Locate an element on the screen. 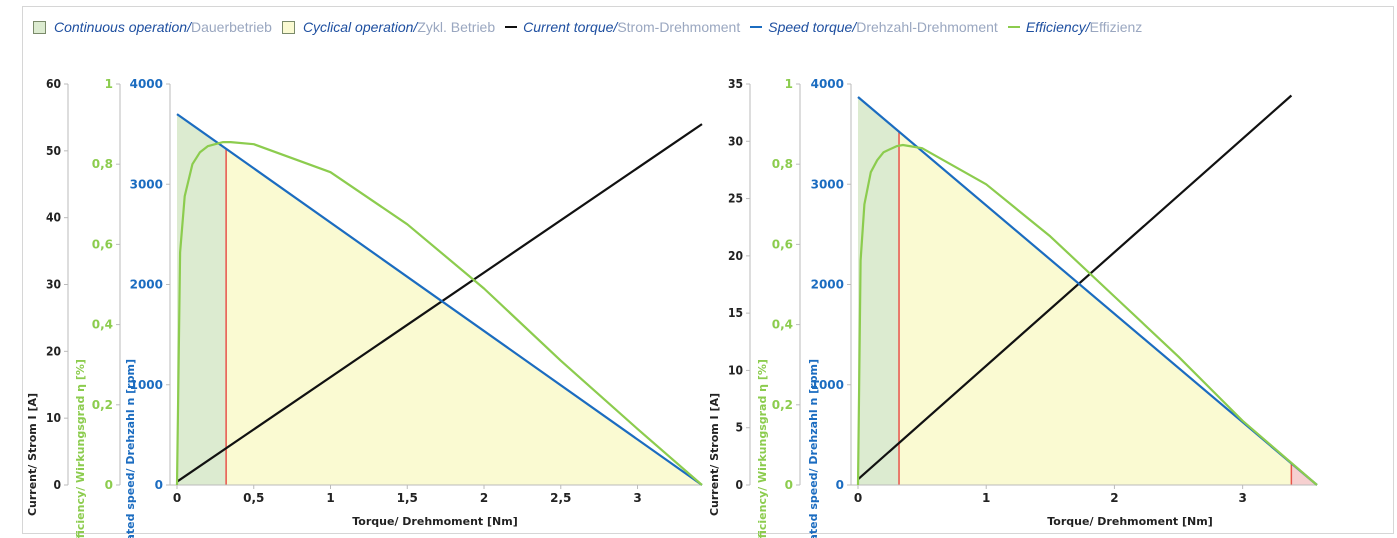 Image resolution: width=1397 pixels, height=538 pixels. legend-swatch-efficiency is located at coordinates (1013, 27).